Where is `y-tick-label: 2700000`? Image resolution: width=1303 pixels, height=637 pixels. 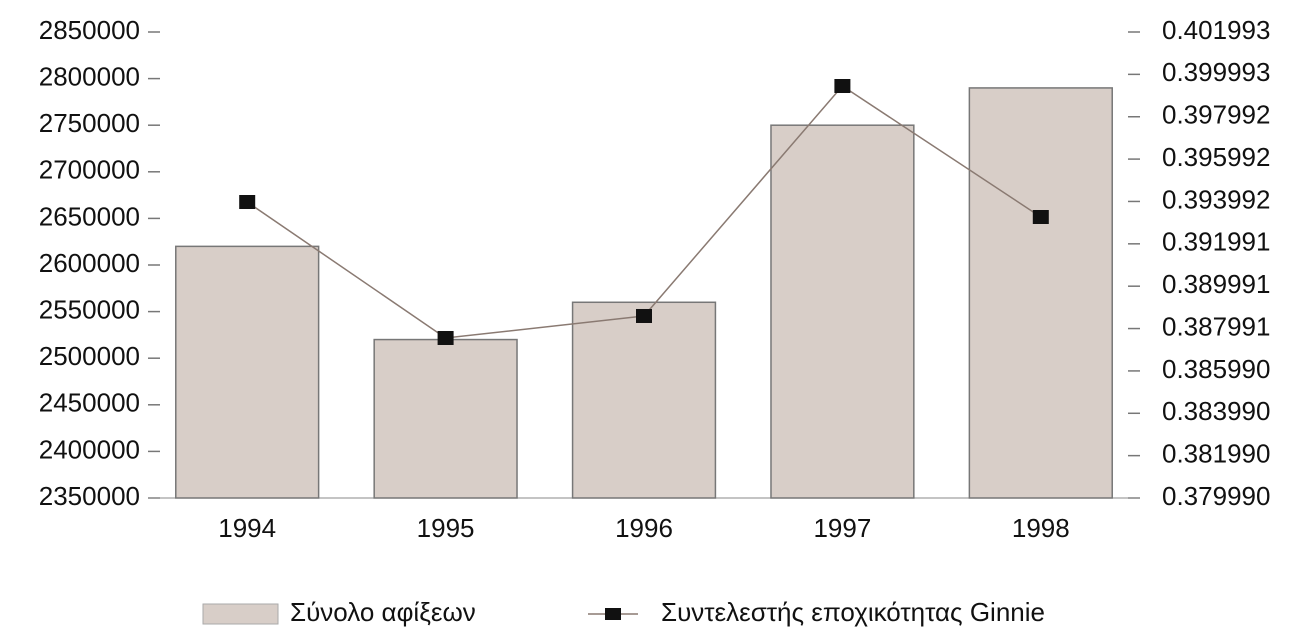 y-tick-label: 2700000 is located at coordinates (89, 170).